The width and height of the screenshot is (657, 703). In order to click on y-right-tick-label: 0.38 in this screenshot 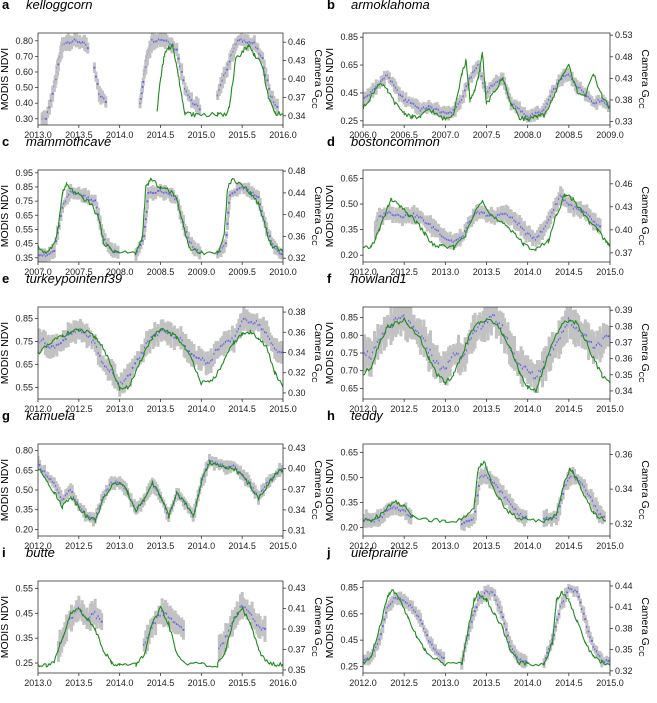, I will do `click(624, 628)`.